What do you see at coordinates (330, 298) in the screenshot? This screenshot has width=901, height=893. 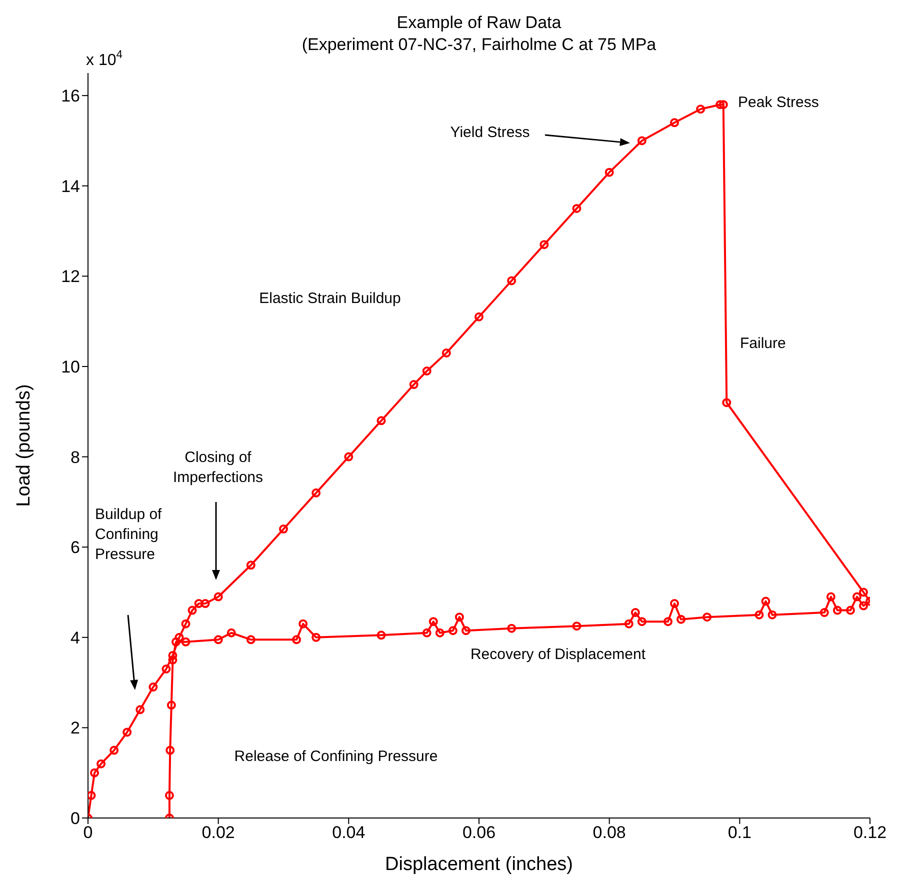 I see `annotation: Elastic Strain Buildup` at bounding box center [330, 298].